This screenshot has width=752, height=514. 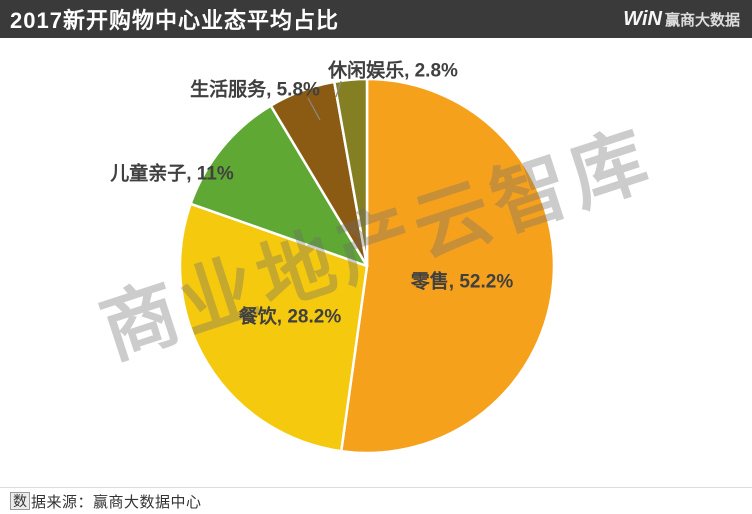 I want to click on pie-label-life-services: 生活服务, 5.8%, so click(x=255, y=90).